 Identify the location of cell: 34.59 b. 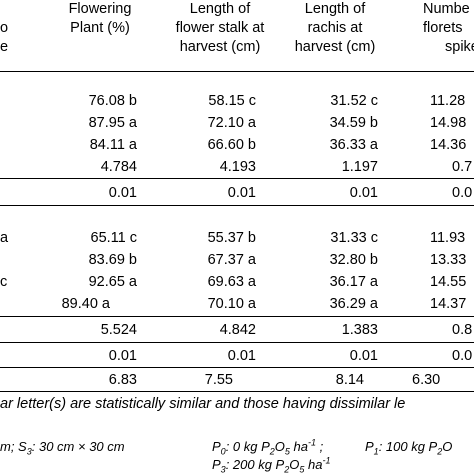
(353, 123).